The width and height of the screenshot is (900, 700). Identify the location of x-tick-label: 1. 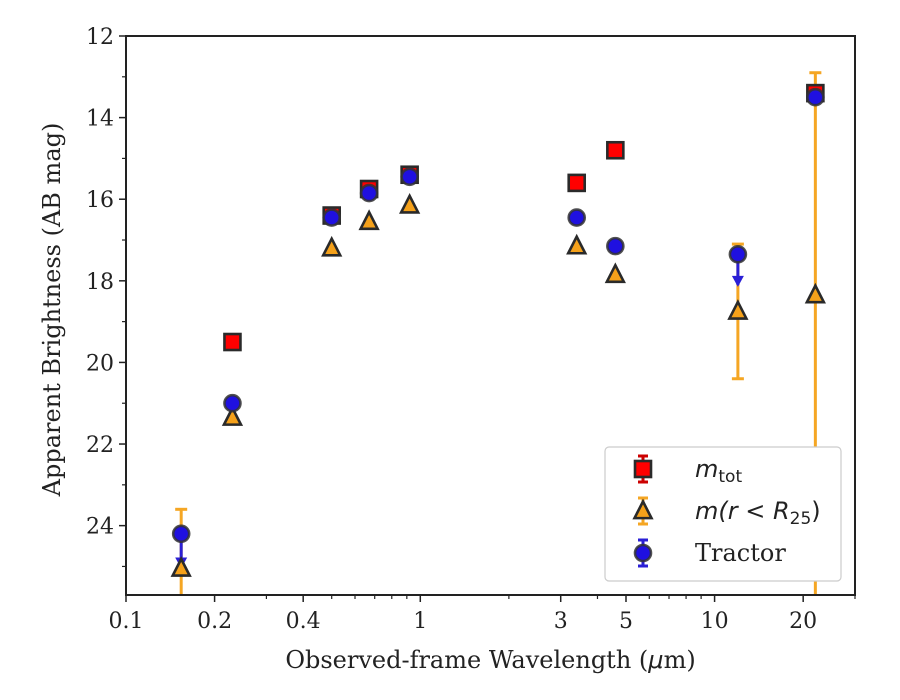
(420, 621).